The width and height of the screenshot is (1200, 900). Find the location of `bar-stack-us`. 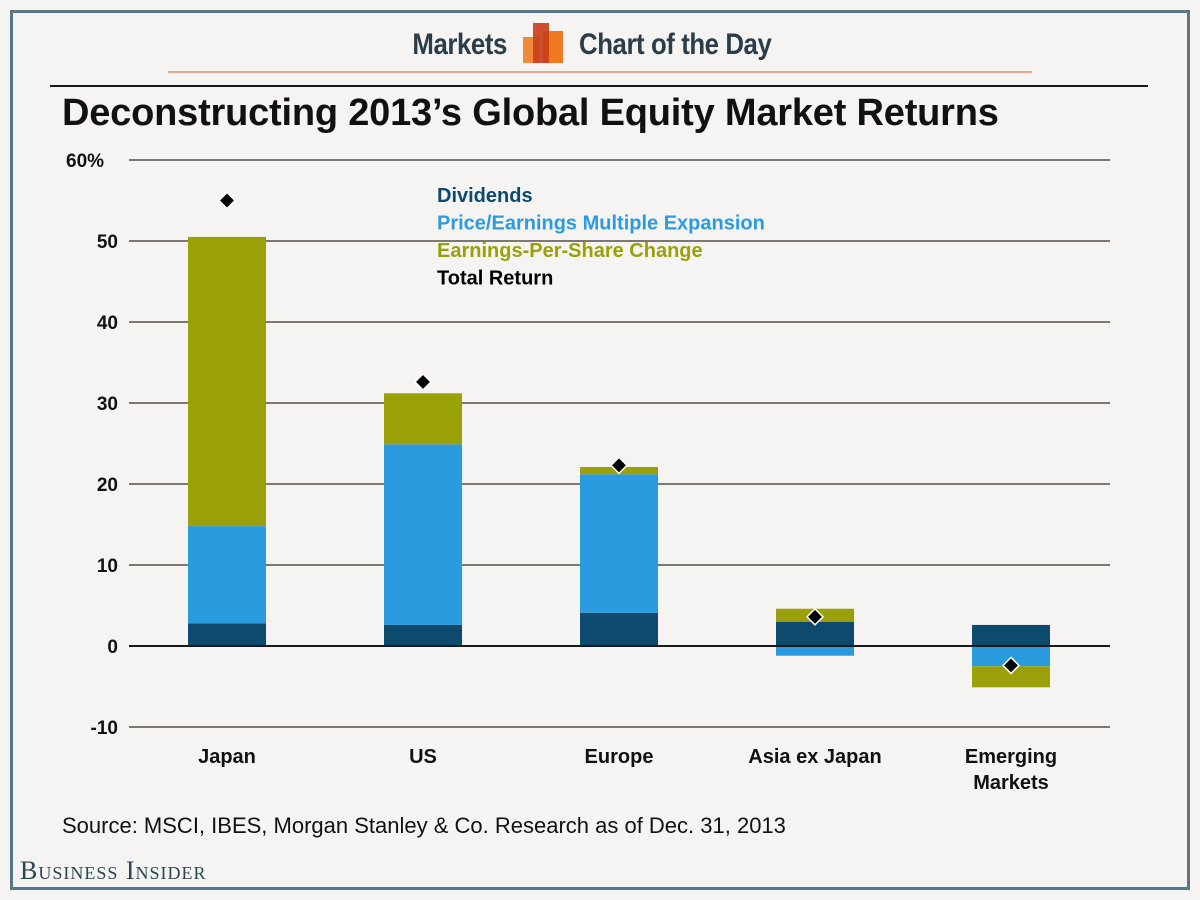

bar-stack-us is located at coordinates (423, 519).